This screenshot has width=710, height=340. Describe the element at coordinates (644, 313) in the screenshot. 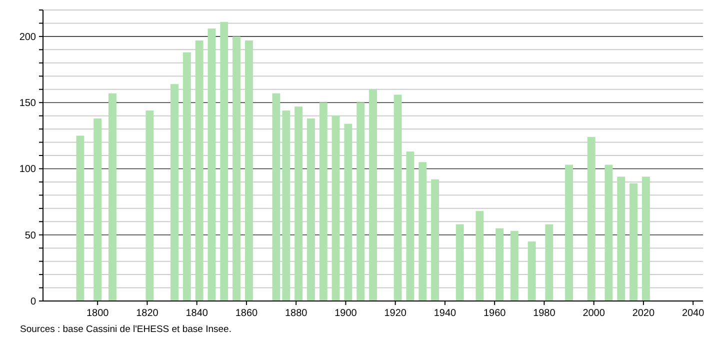

I see `x-tick-label: 2020` at that location.